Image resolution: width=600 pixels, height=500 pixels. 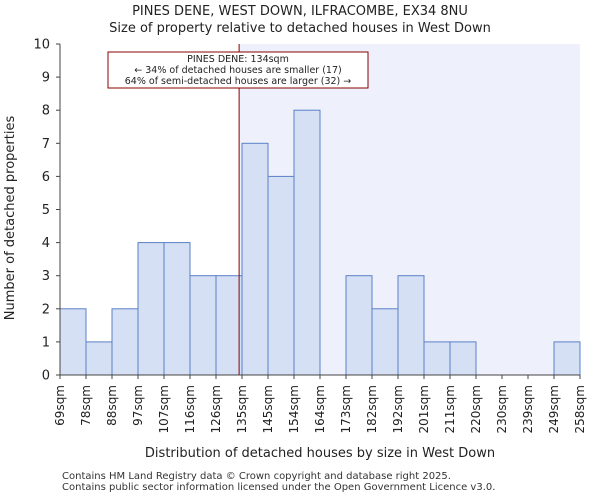 What do you see at coordinates (46, 342) in the screenshot?
I see `y-tick-label-1: 1` at bounding box center [46, 342].